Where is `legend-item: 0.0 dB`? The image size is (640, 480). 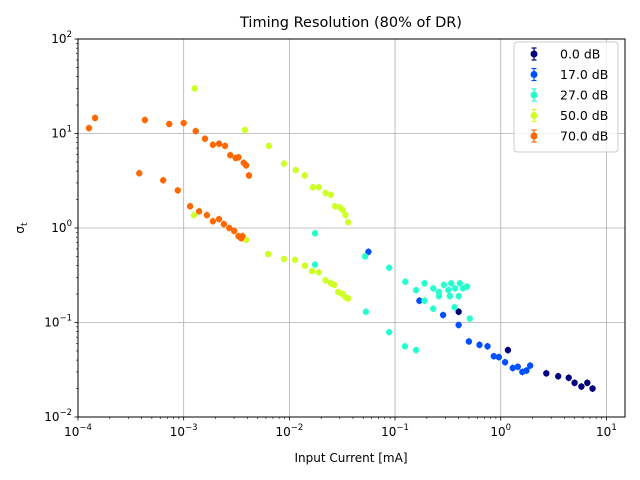
legend-item: 0.0 dB is located at coordinates (565, 54).